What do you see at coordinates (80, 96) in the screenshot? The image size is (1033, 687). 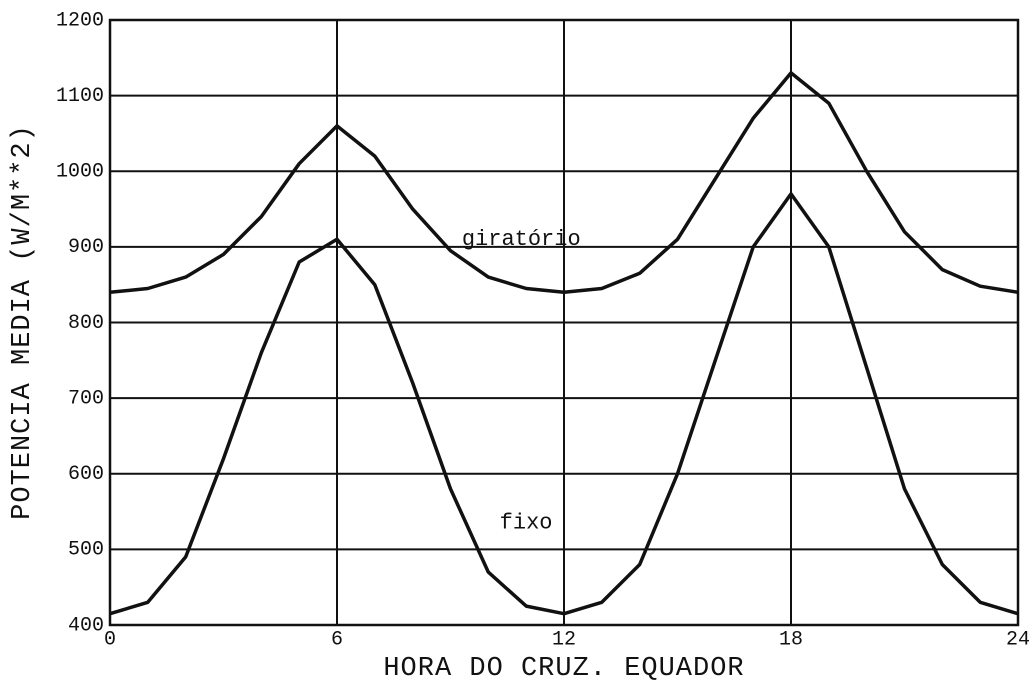 I see `y-tick-label: 1100` at bounding box center [80, 96].